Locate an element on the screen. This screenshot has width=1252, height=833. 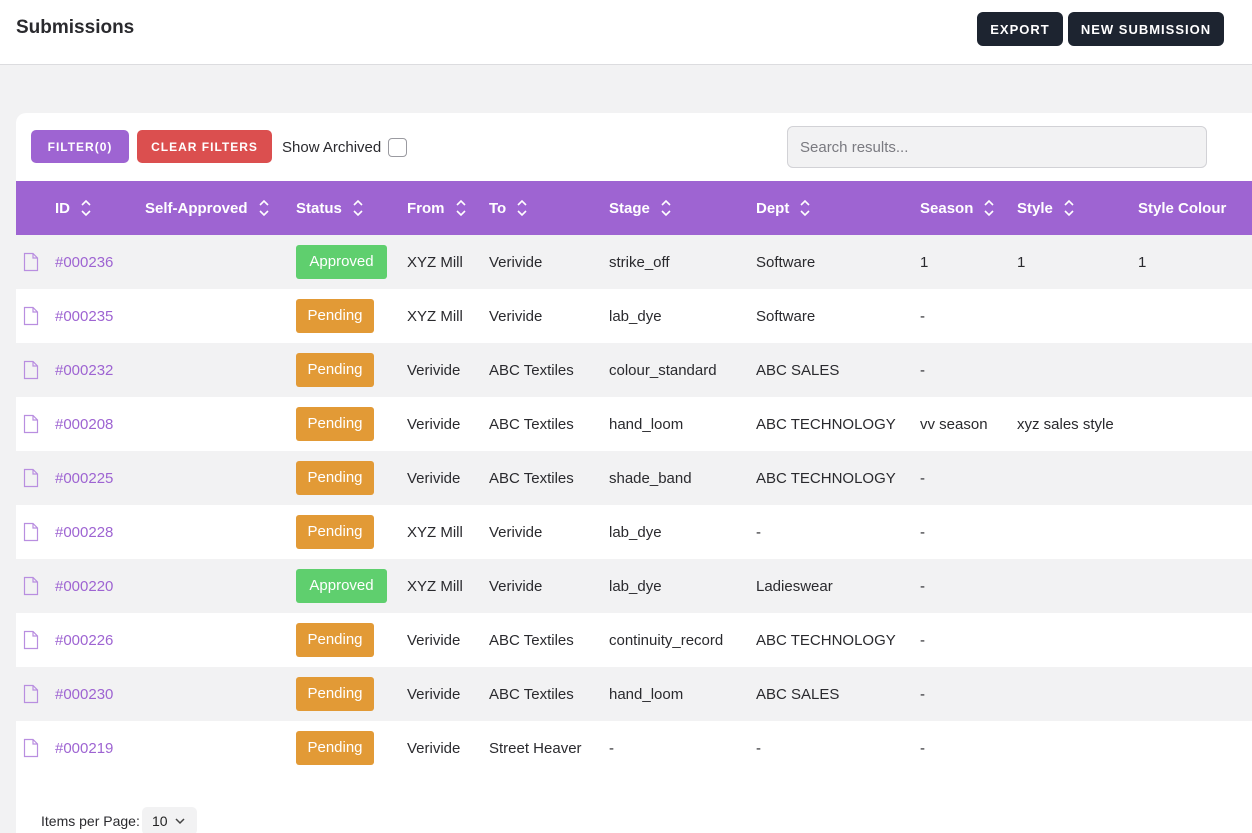
submission-id-link: #000235 is located at coordinates (84, 316).